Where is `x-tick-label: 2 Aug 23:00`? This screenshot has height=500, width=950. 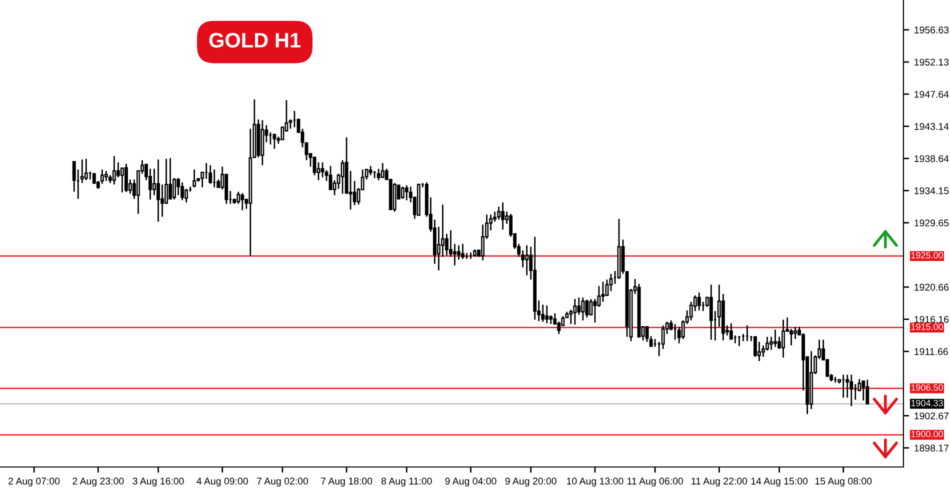 x-tick-label: 2 Aug 23:00 is located at coordinates (98, 482).